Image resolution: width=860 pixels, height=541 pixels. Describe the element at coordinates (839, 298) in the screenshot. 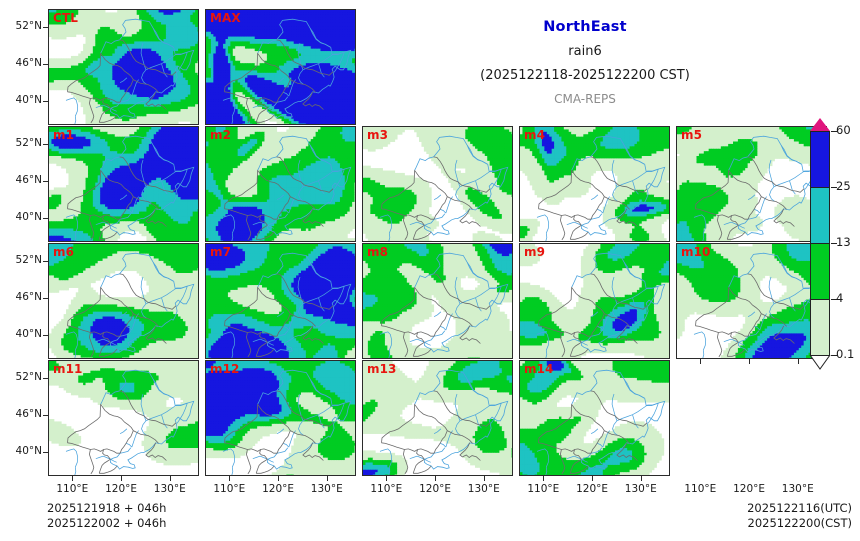

I see `colorbar-label-4: 4` at that location.